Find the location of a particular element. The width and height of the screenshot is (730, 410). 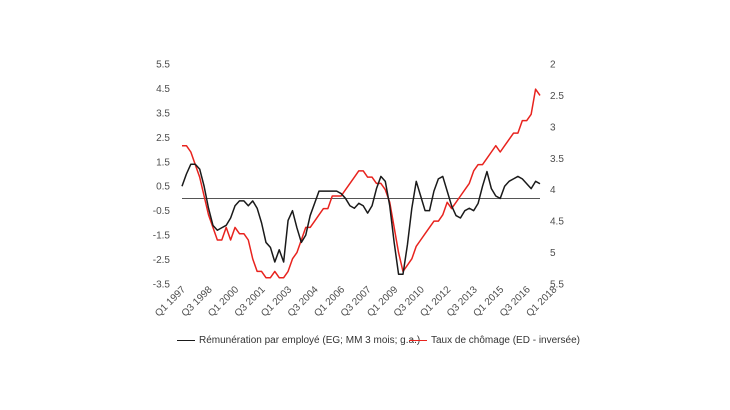

legend-swatch-chomage is located at coordinates (418, 340).